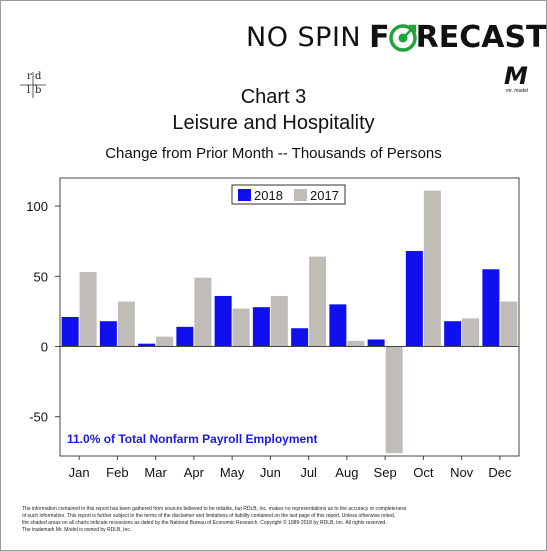 This screenshot has width=547, height=551. Describe the element at coordinates (117, 472) in the screenshot. I see `x-tick-label: Feb` at that location.